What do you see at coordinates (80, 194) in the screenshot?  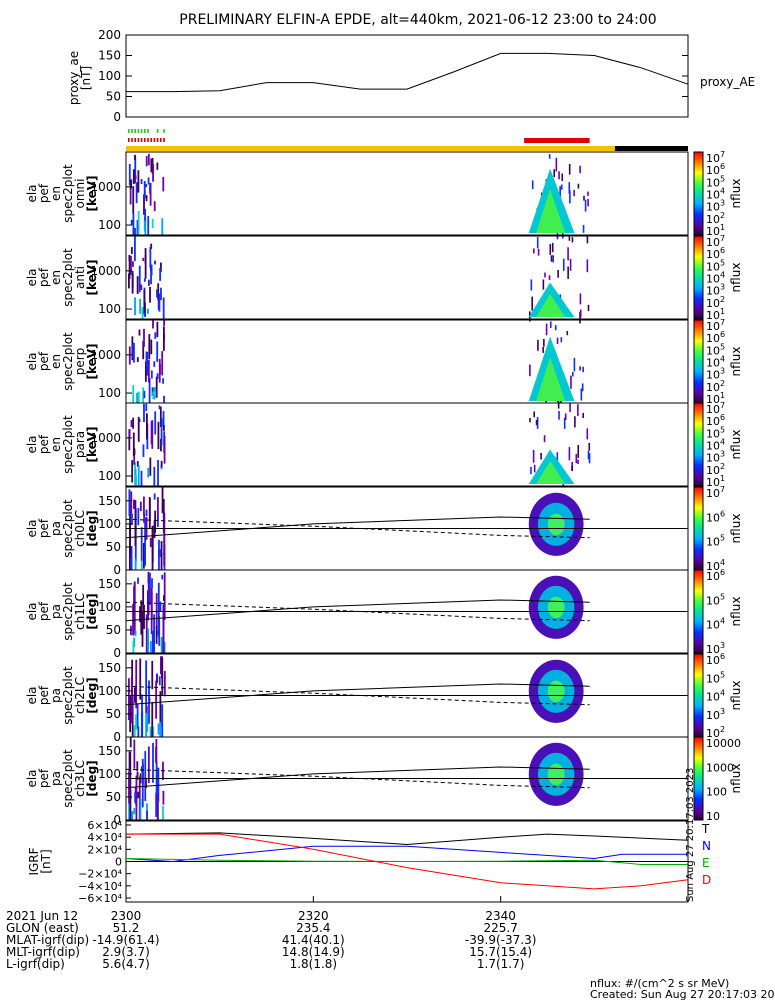 I see `panel-ylabel-line: omni` at bounding box center [80, 194].